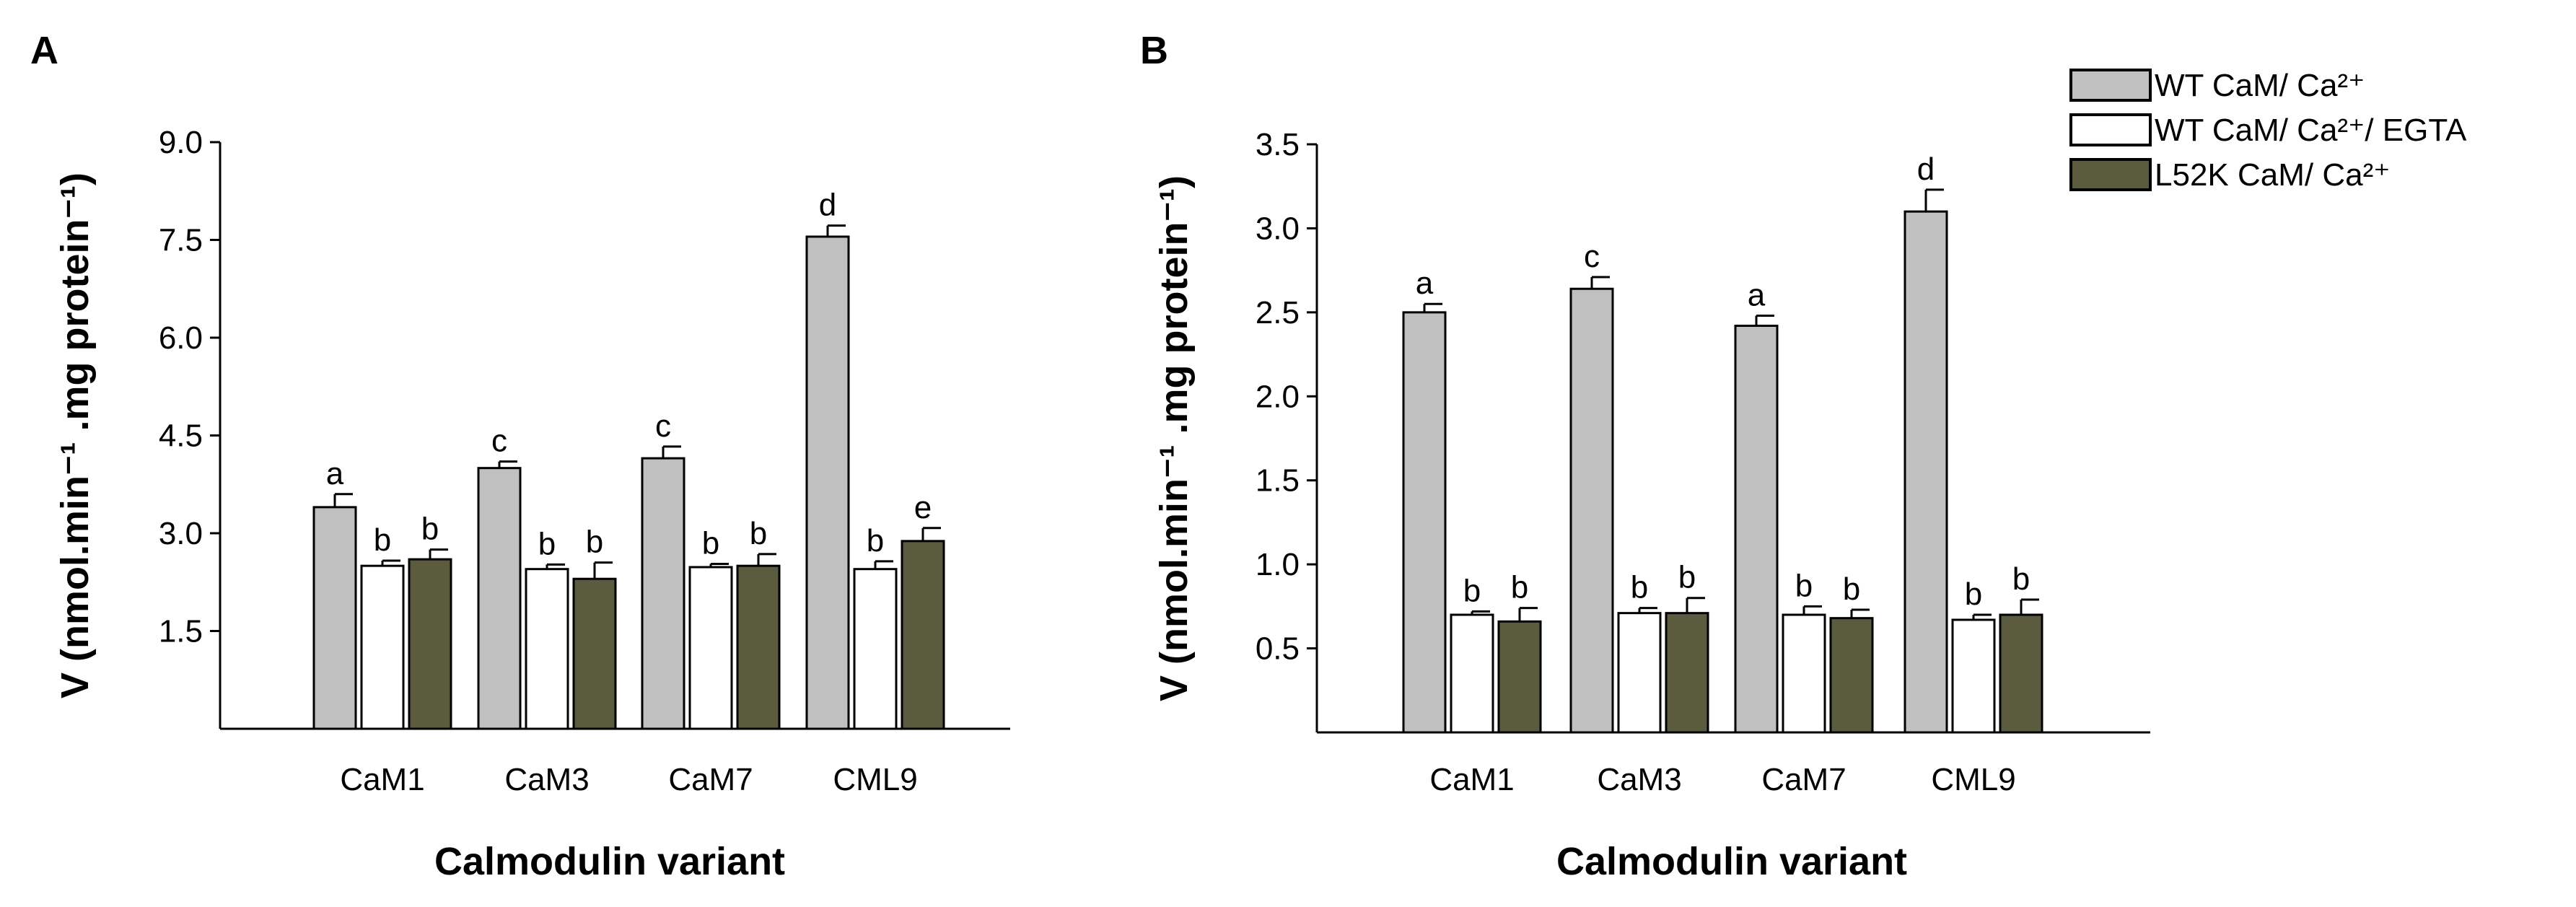 The image size is (2576, 907). Describe the element at coordinates (1278, 312) in the screenshot. I see `y-tick-label: 2.5` at that location.